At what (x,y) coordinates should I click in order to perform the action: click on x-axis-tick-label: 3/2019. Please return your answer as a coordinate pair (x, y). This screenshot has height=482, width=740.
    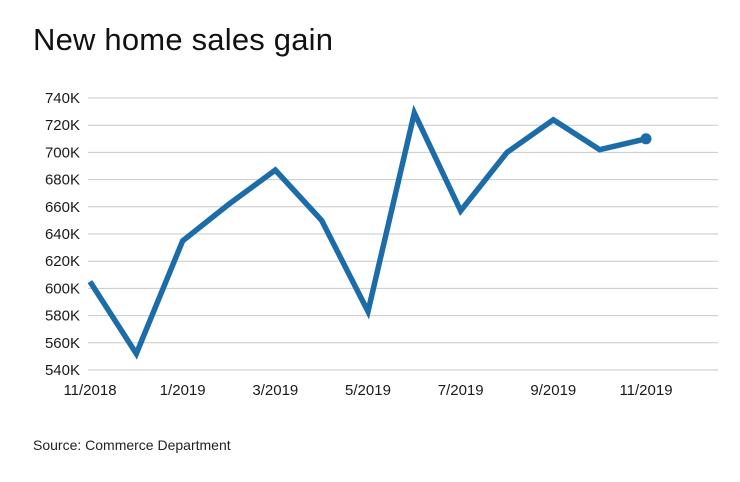
    Looking at the image, I should click on (275, 390).